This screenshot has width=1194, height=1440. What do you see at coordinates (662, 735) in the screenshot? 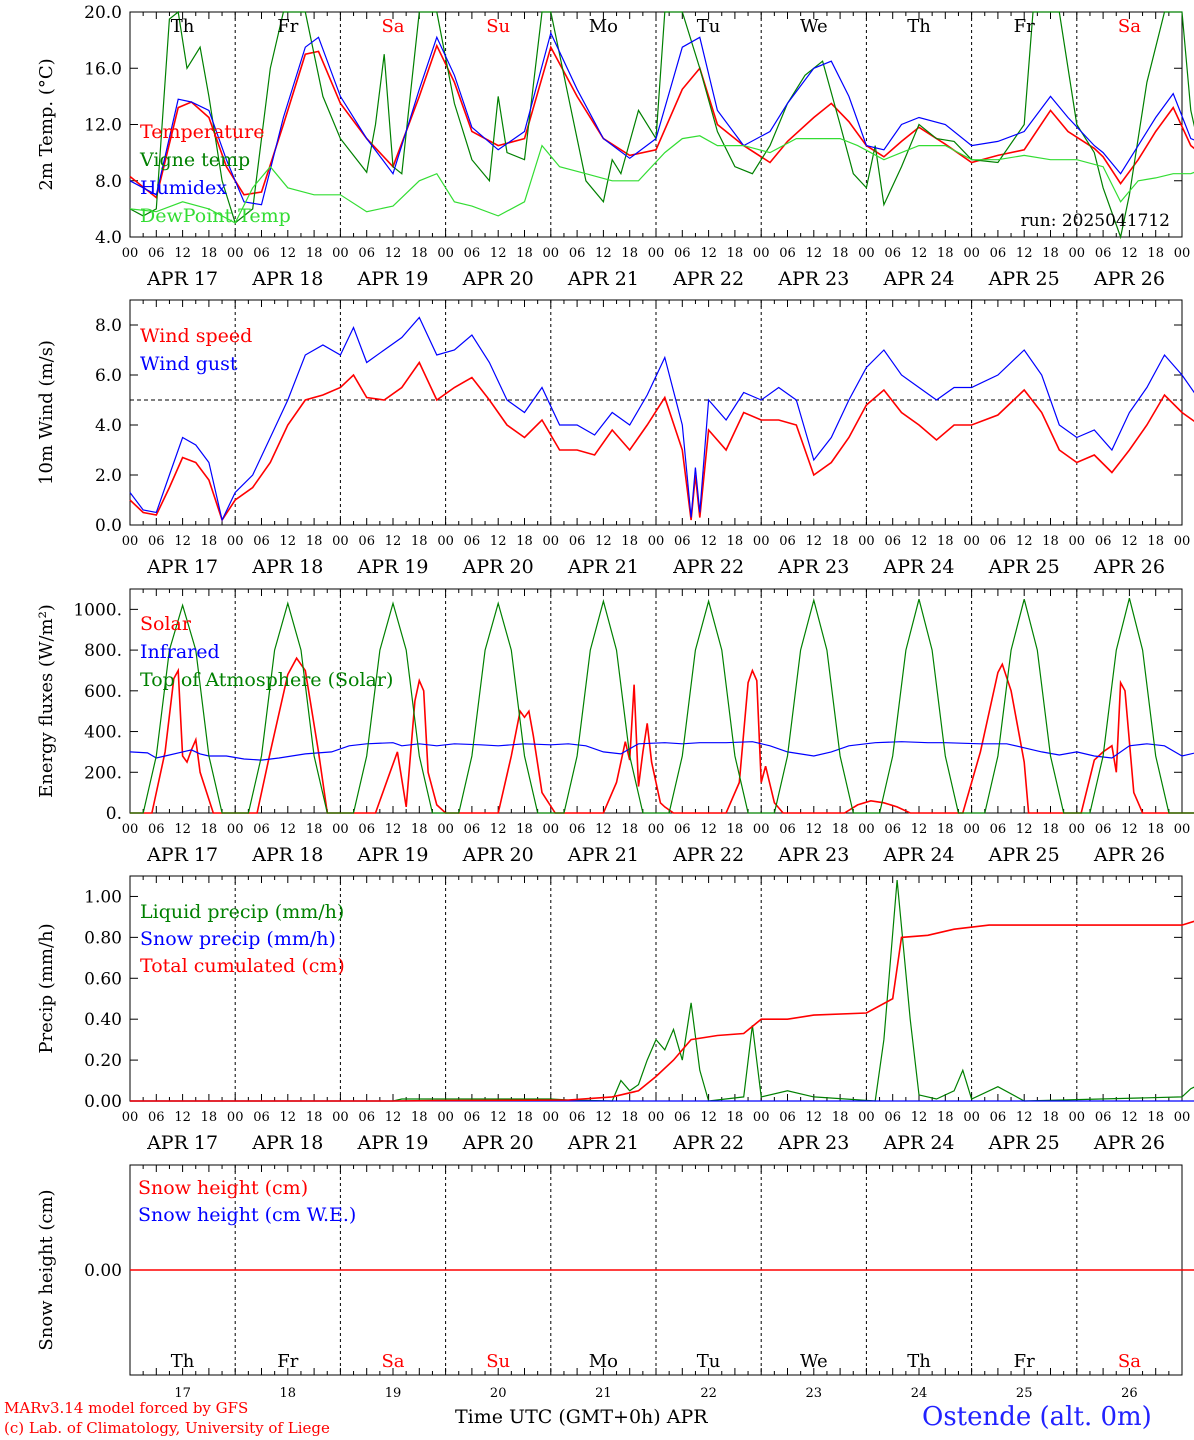
I see `series-line-solar` at bounding box center [662, 735].